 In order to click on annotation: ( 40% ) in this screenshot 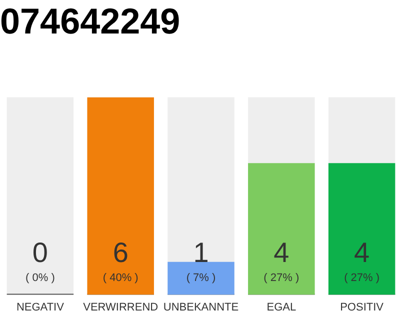, I will do `click(120, 278)`.